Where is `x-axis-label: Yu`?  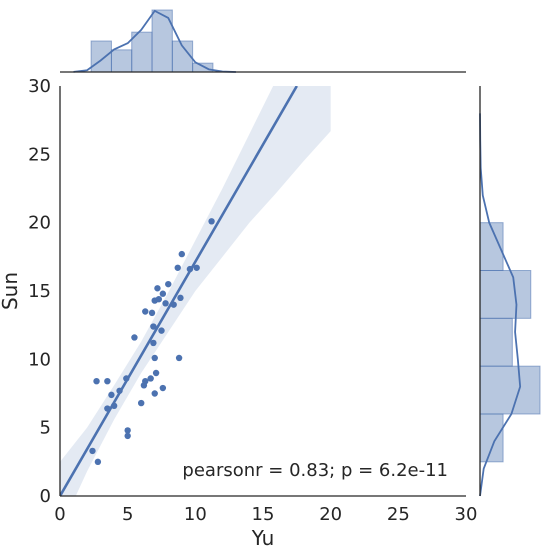
x-axis-label: Yu is located at coordinates (263, 536).